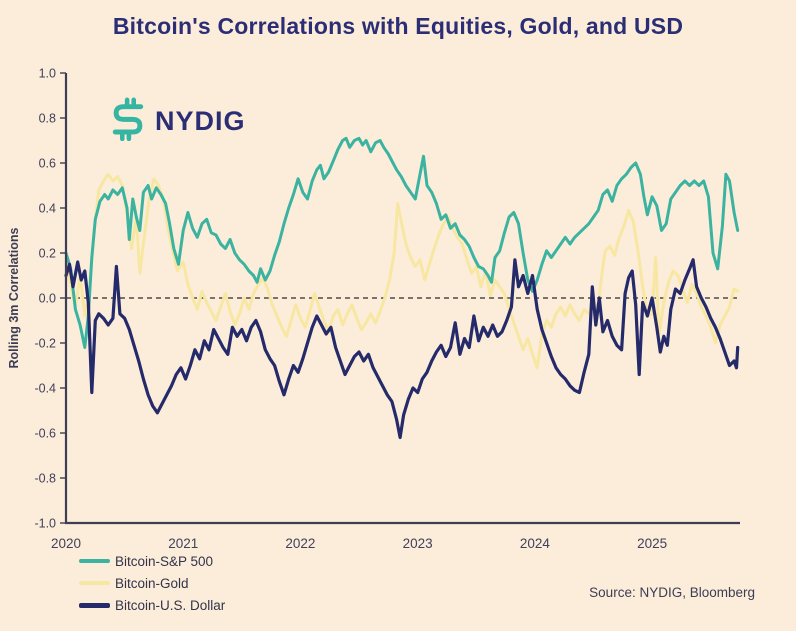  Describe the element at coordinates (47, 119) in the screenshot. I see `y-tick-label: 0.8` at that location.